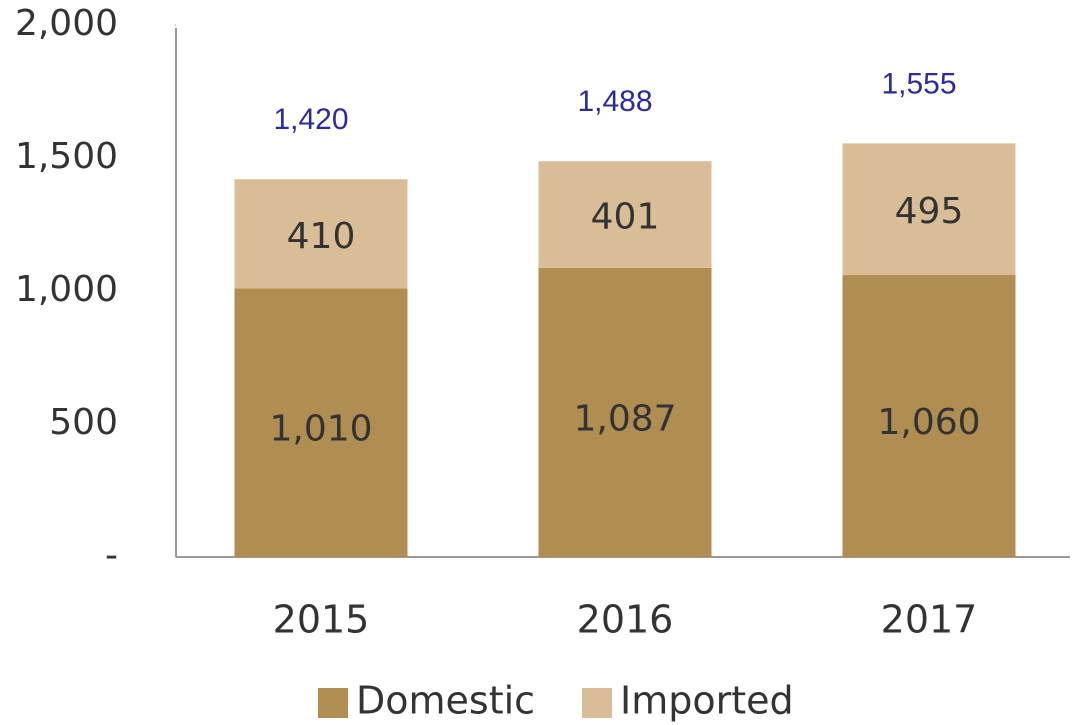 The width and height of the screenshot is (1074, 725). I want to click on legend-label: Imported, so click(707, 701).